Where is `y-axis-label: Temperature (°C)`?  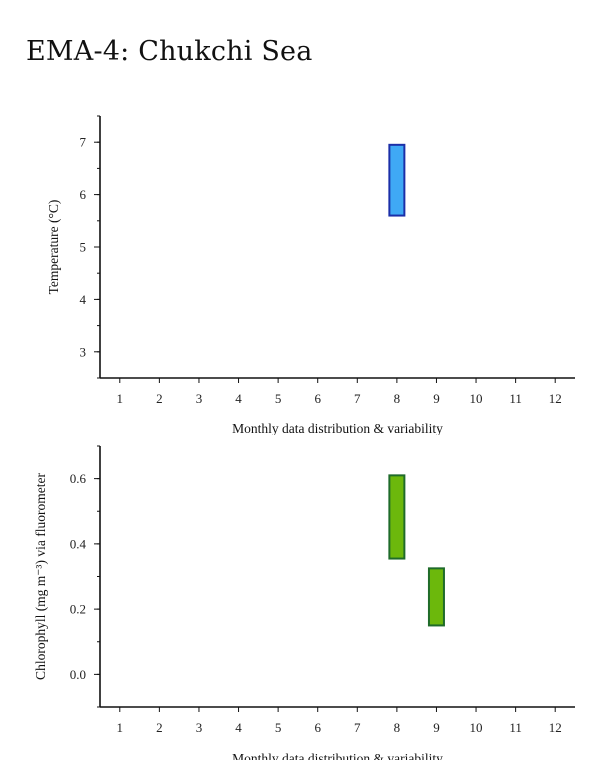
y-axis-label: Temperature (°C) is located at coordinates (53, 247).